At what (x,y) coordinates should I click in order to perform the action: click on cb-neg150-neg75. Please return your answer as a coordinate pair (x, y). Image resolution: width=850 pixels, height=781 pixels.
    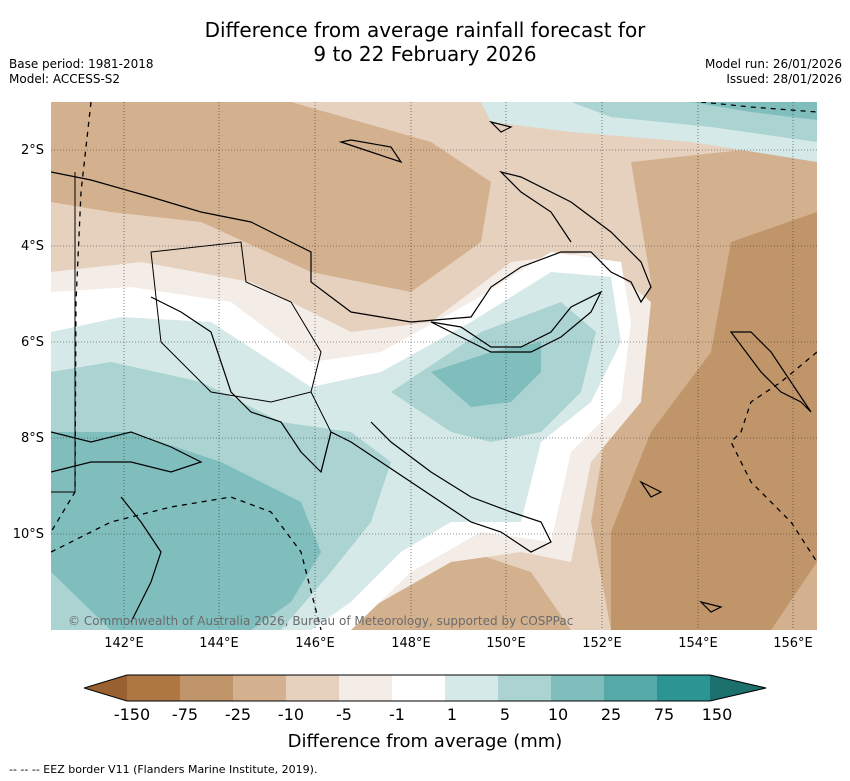
    Looking at the image, I should click on (153, 688).